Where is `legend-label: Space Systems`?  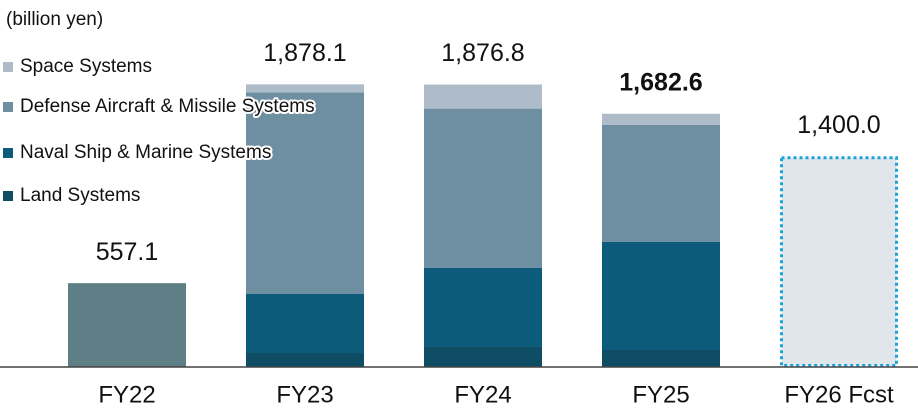 legend-label: Space Systems is located at coordinates (86, 66).